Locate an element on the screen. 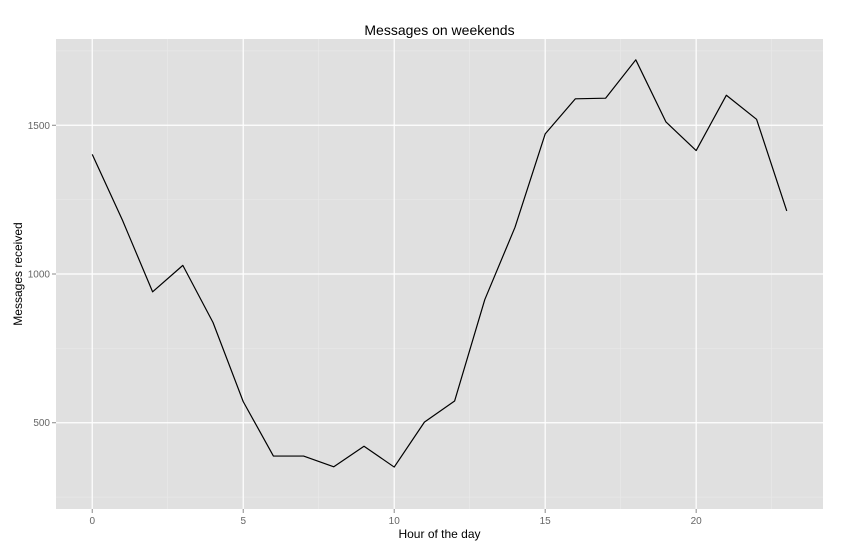 The width and height of the screenshot is (843, 557). x-axis-ticks: 0 5 10 15 20 is located at coordinates (395, 518).